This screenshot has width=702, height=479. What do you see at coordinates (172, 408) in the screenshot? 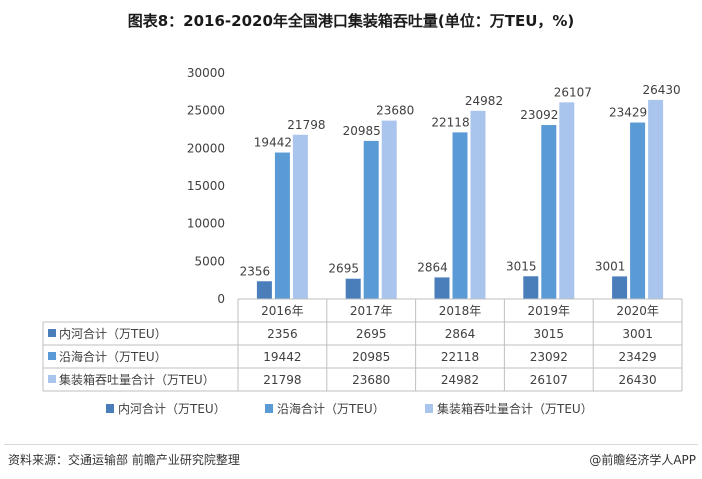
I see `legend-label: 内河合计（万TEU）` at bounding box center [172, 408].